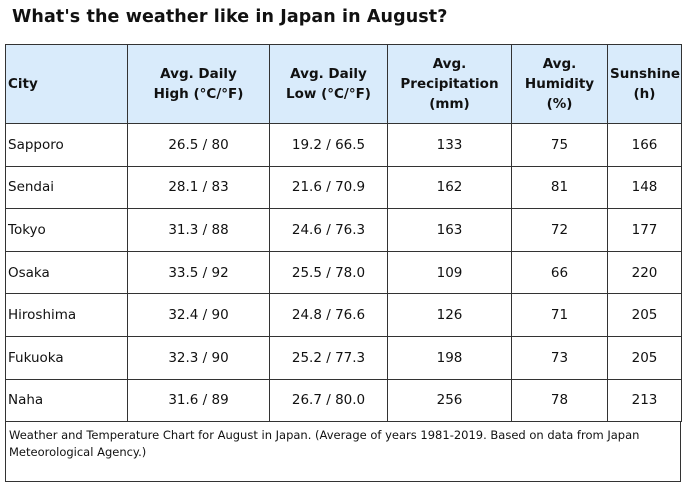 This screenshot has width=686, height=490. What do you see at coordinates (198, 84) in the screenshot?
I see `header-avg-high: Avg. Daily High (°C/°F)` at bounding box center [198, 84].